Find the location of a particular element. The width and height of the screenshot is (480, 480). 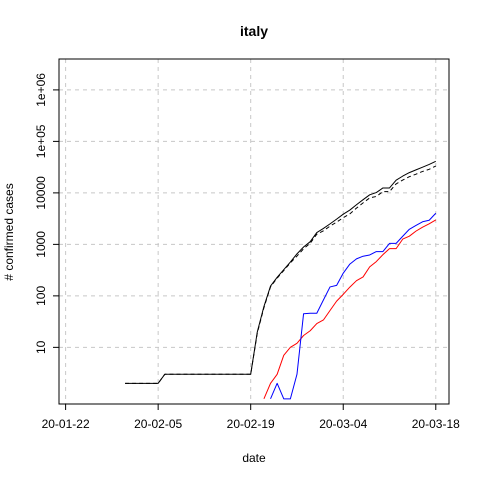

y-tick-label: 10000 is located at coordinates (41, 193).